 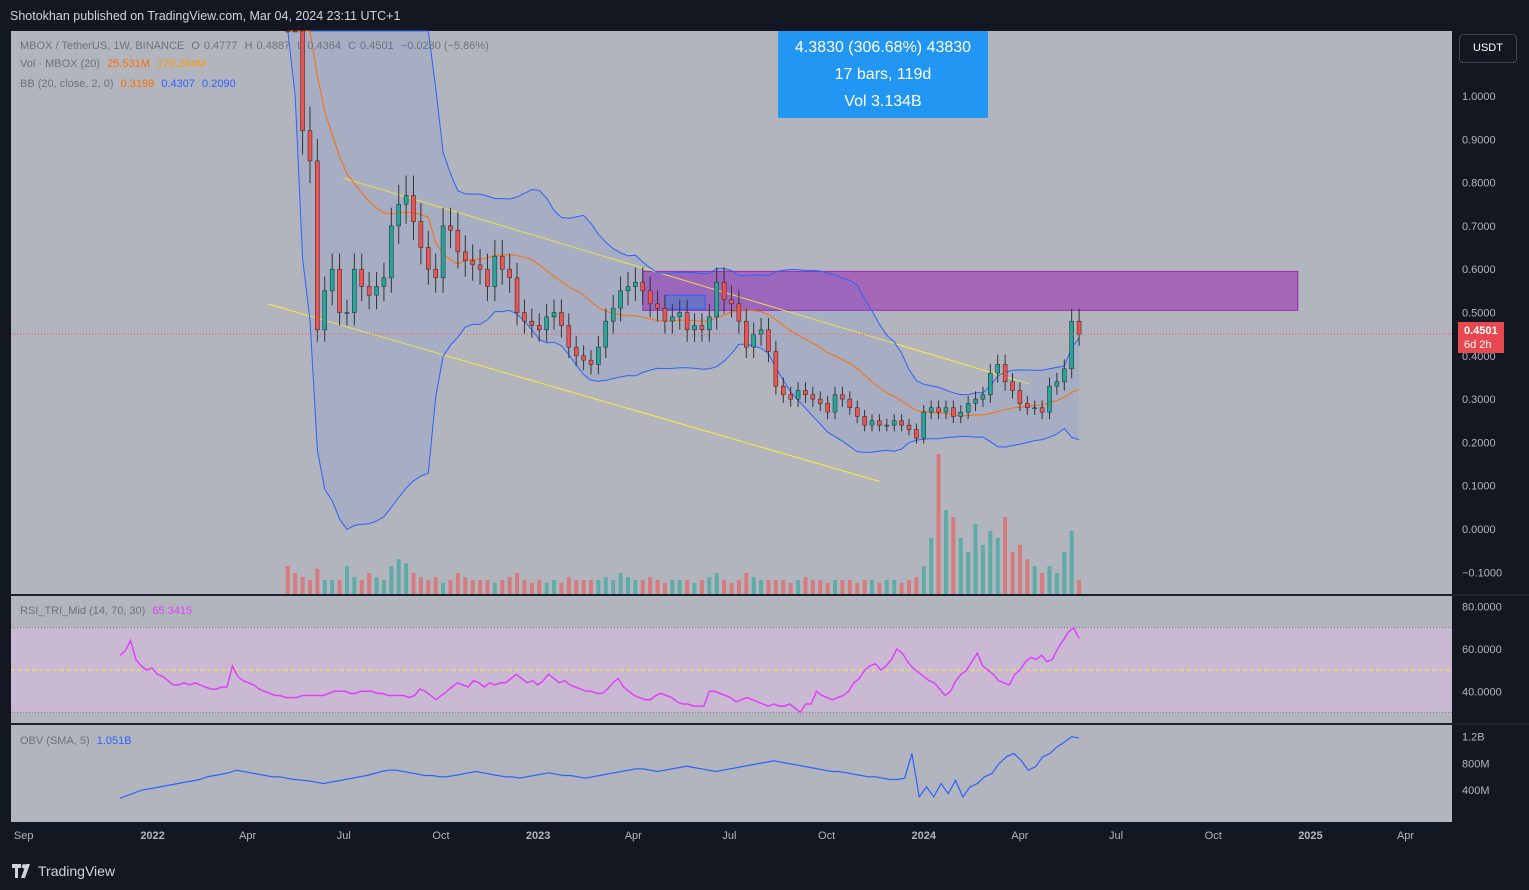 What do you see at coordinates (1488, 48) in the screenshot?
I see `currency-button: USDT` at bounding box center [1488, 48].